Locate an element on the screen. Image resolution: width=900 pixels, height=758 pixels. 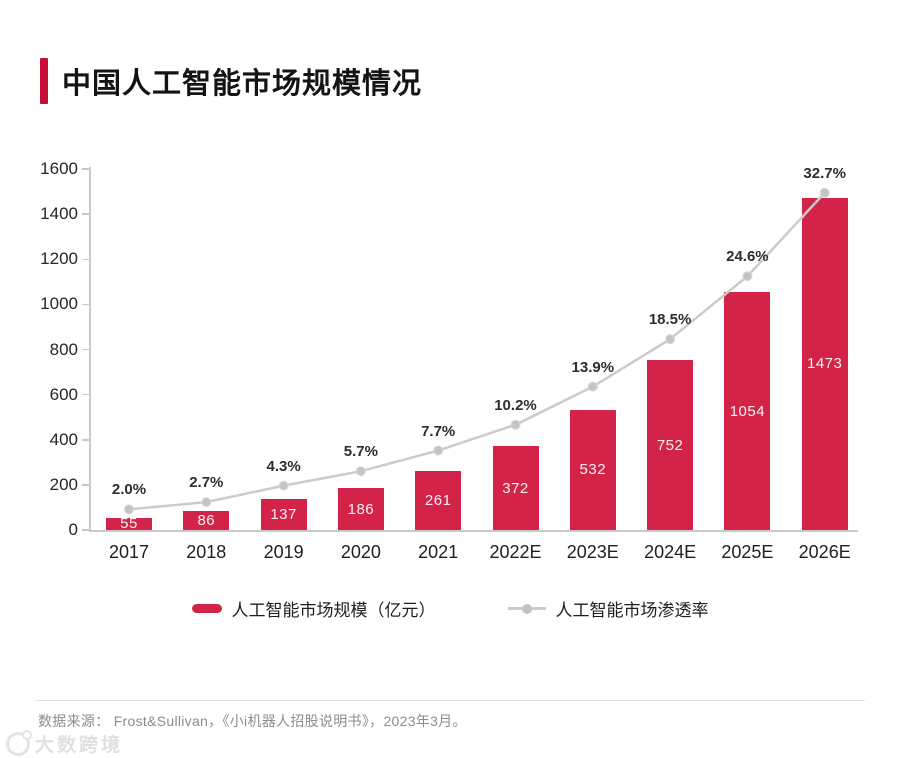
watermark-text: 大数跨境 is located at coordinates (79, 745).